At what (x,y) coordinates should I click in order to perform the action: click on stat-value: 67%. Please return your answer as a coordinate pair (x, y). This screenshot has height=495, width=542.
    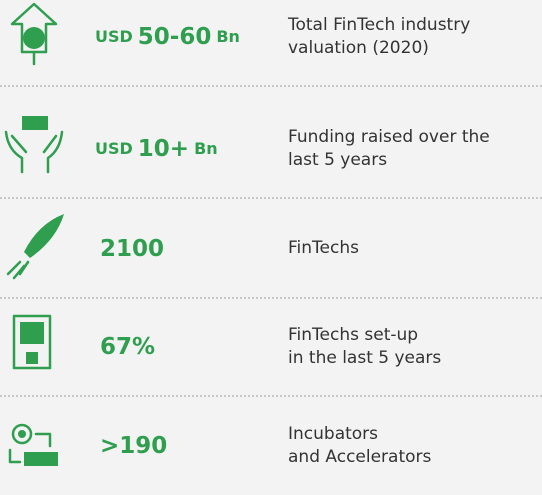
    Looking at the image, I should click on (128, 346).